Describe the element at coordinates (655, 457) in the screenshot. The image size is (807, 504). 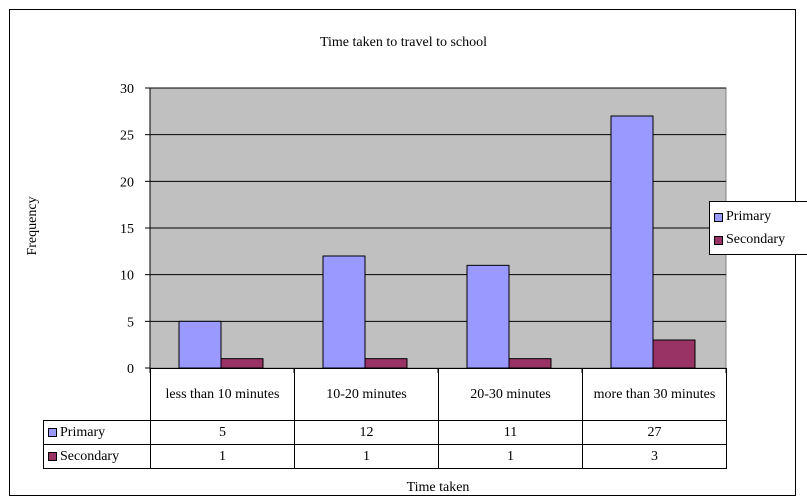
I see `data-table-value: 3` at that location.